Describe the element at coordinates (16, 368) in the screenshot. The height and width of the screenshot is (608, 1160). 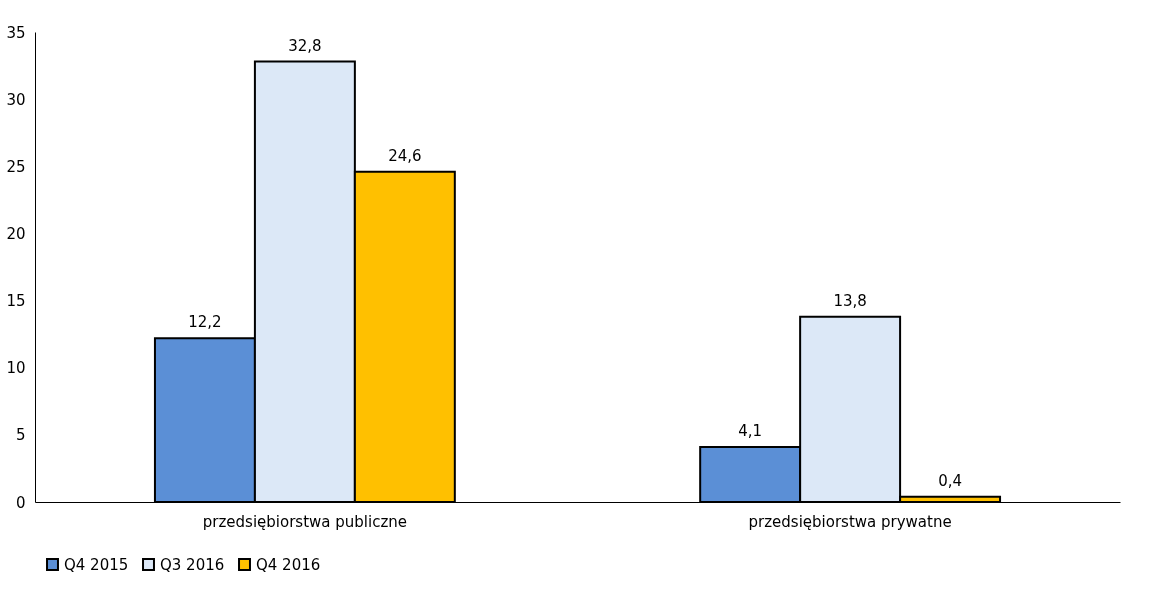
I see `y-tick-label: 10` at that location.